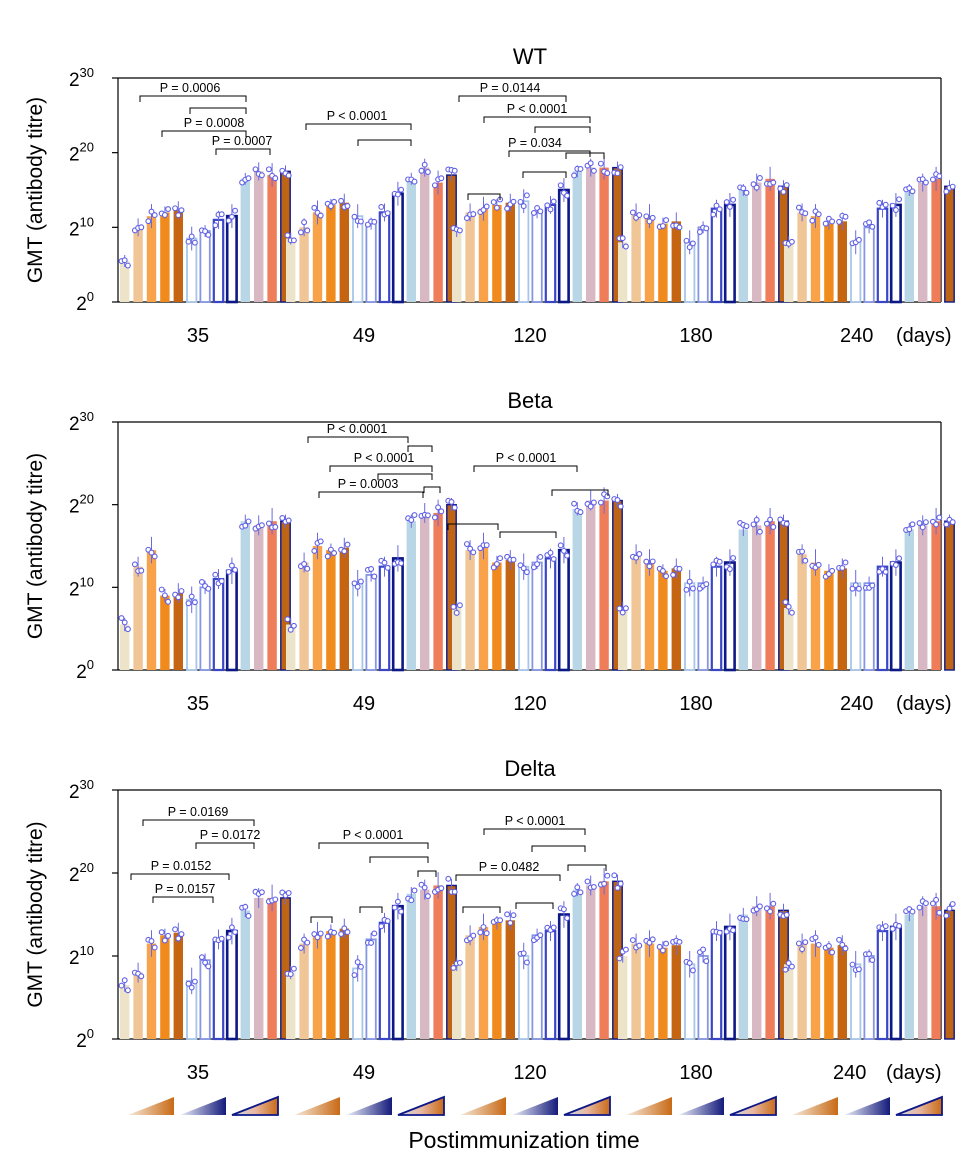 The width and height of the screenshot is (976, 1163). I want to click on x-axis-title: Postimmunization time, so click(523, 1140).